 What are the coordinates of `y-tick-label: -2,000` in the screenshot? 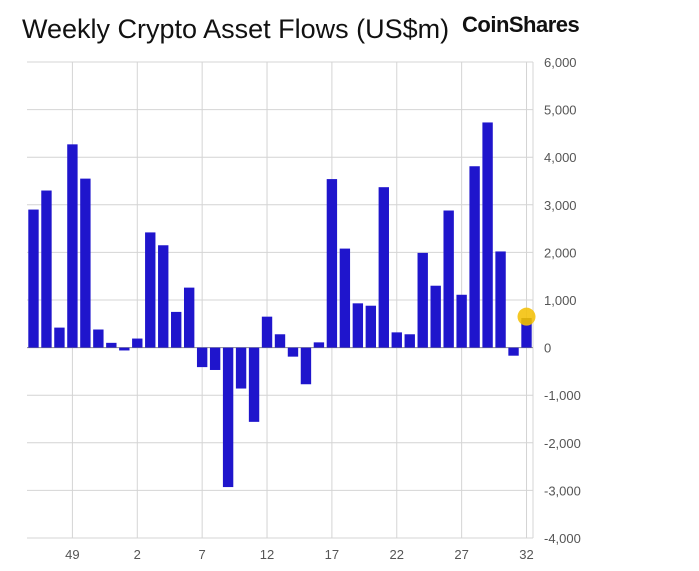 It's located at (562, 443).